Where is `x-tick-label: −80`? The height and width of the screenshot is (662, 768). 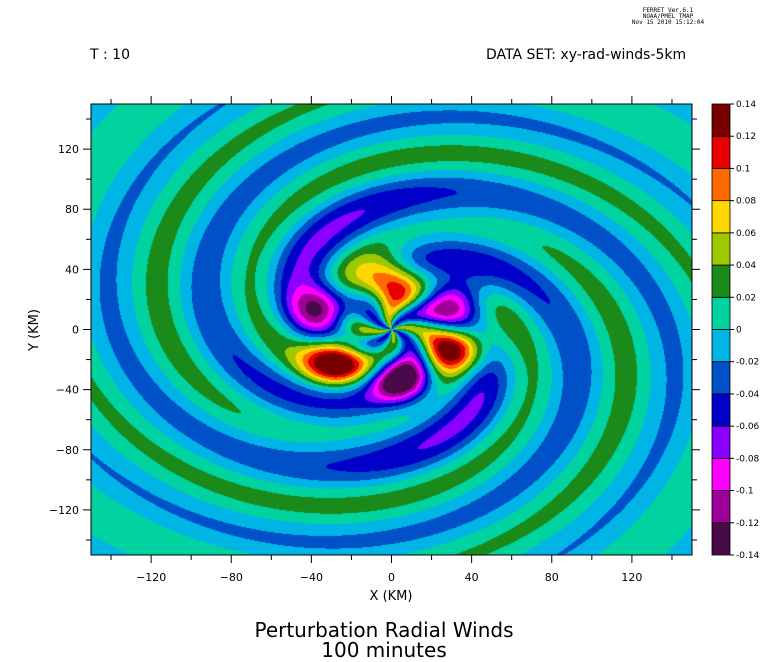 x-tick-label: −80 is located at coordinates (231, 577).